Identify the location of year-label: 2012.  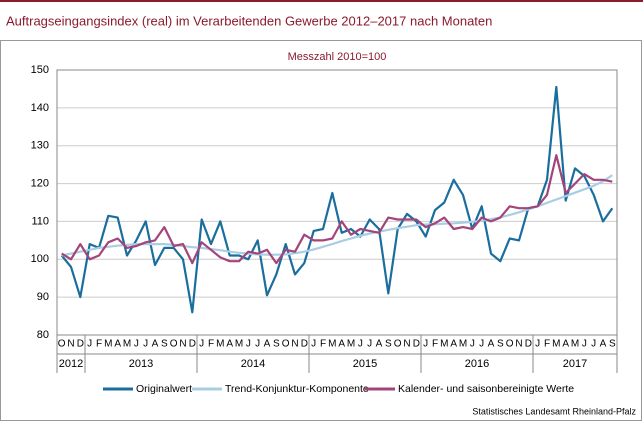
(71, 364).